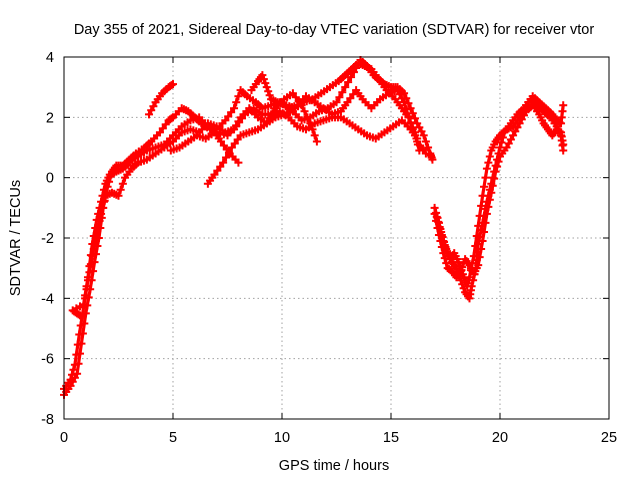 The height and width of the screenshot is (480, 640). I want to click on x-tick-label: 10, so click(282, 438).